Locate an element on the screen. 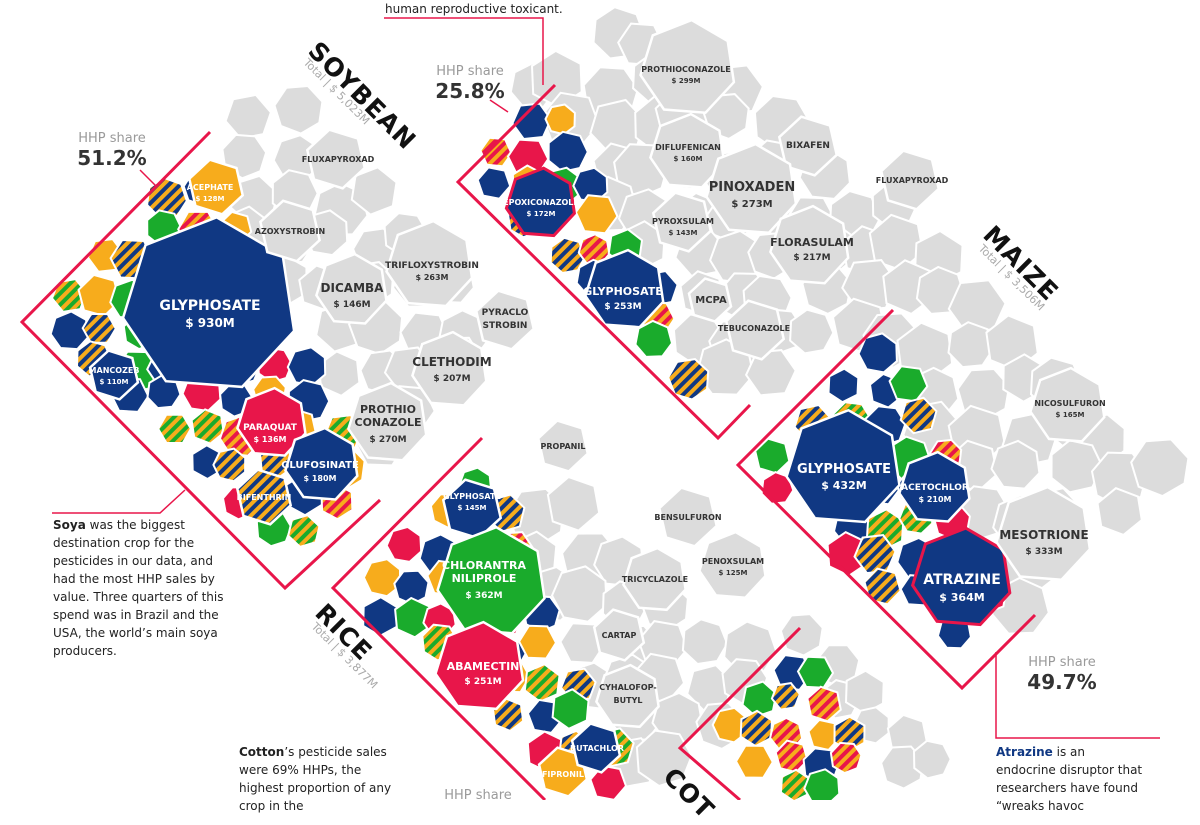  label-diflufenican-name: DIFLUFENICAN is located at coordinates (688, 147).